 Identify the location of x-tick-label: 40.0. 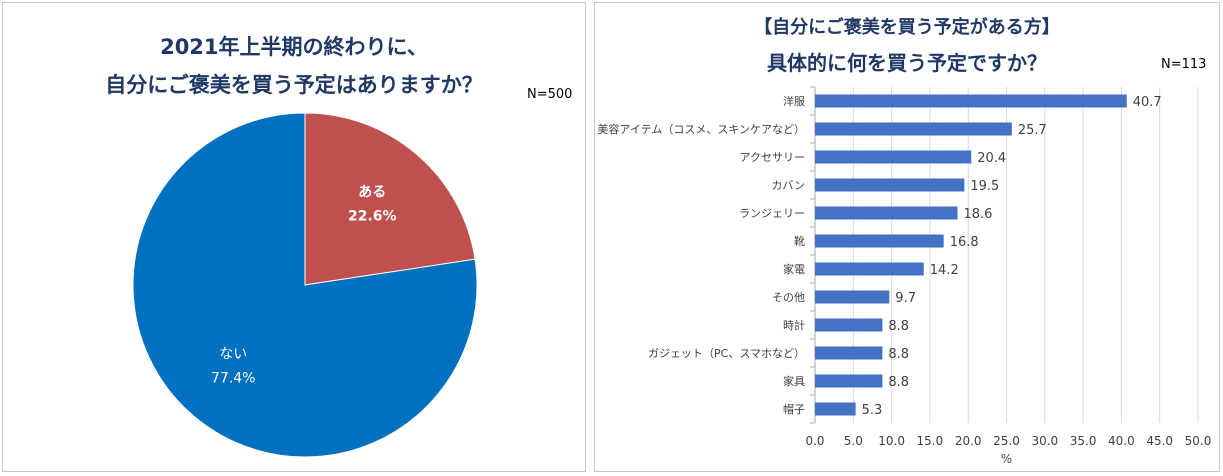
(1121, 441).